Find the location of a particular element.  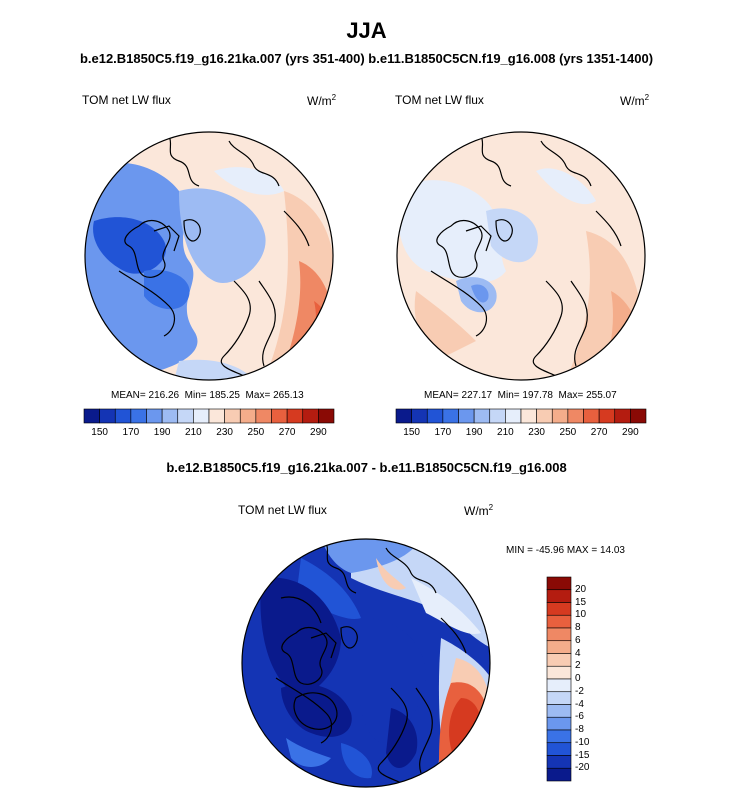

panel1-colorbar-ticks: 150 170 190 210 230 250 270 290 is located at coordinates (209, 434).